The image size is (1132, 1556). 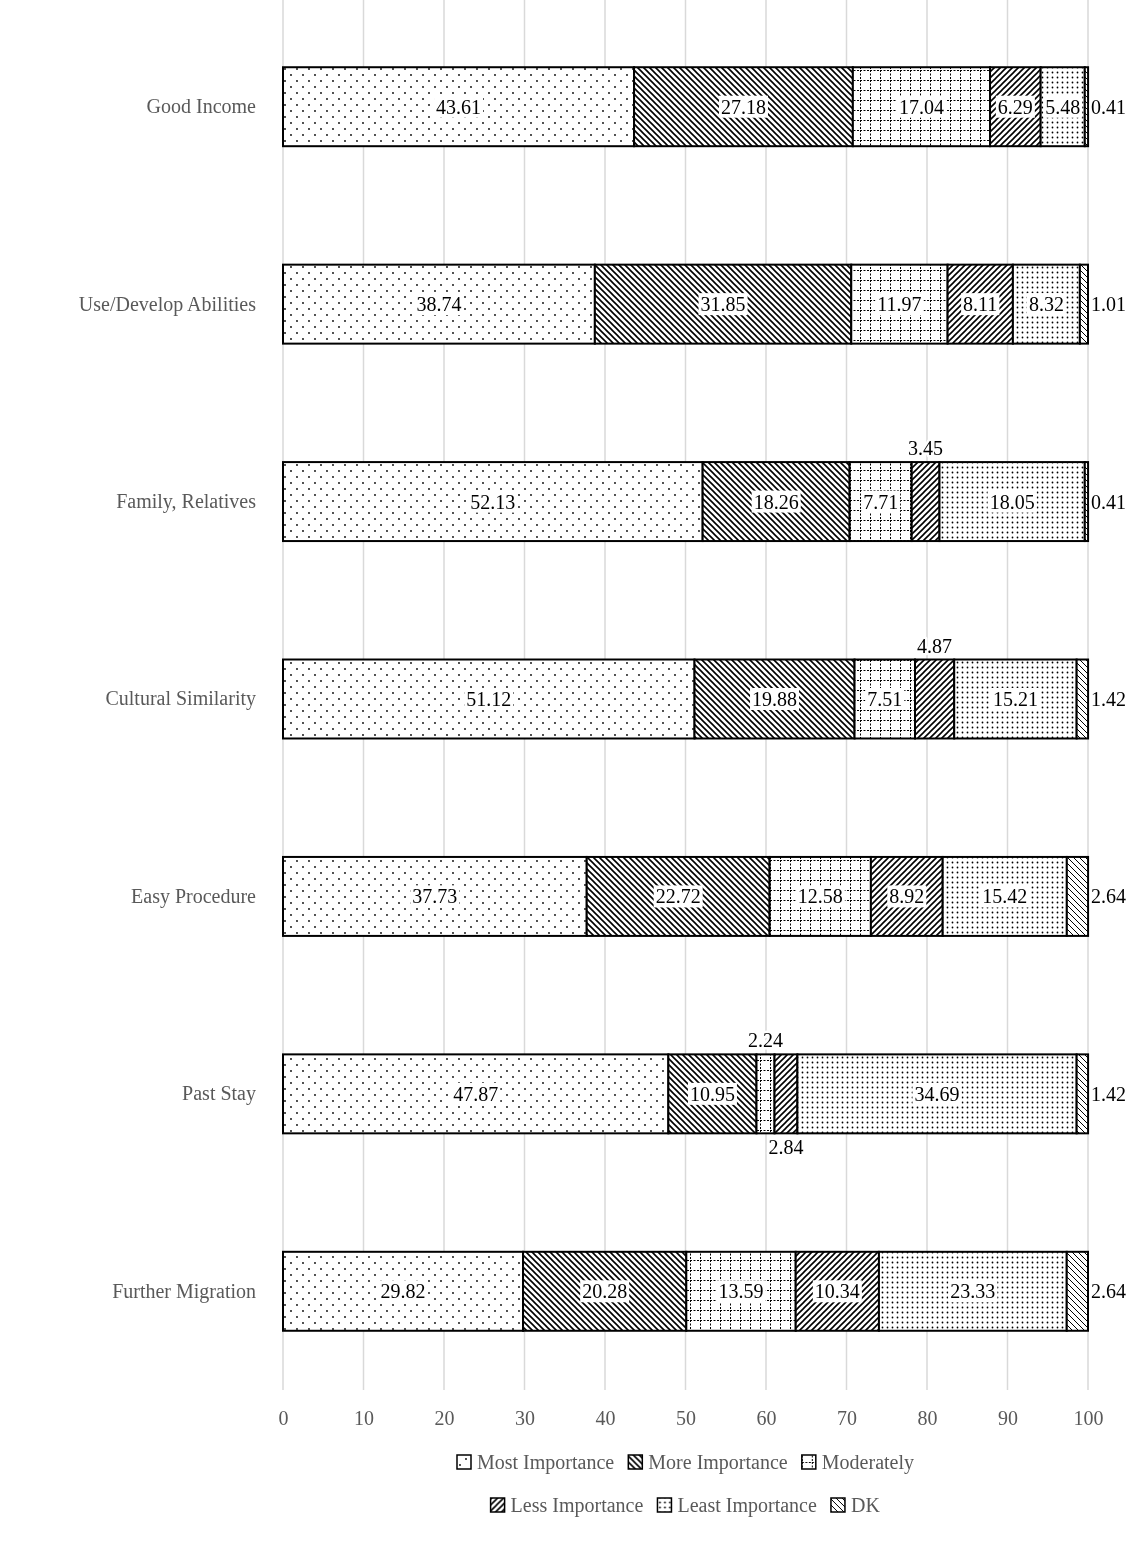 What do you see at coordinates (1088, 1418) in the screenshot?
I see `x-tick-label: 100` at bounding box center [1088, 1418].